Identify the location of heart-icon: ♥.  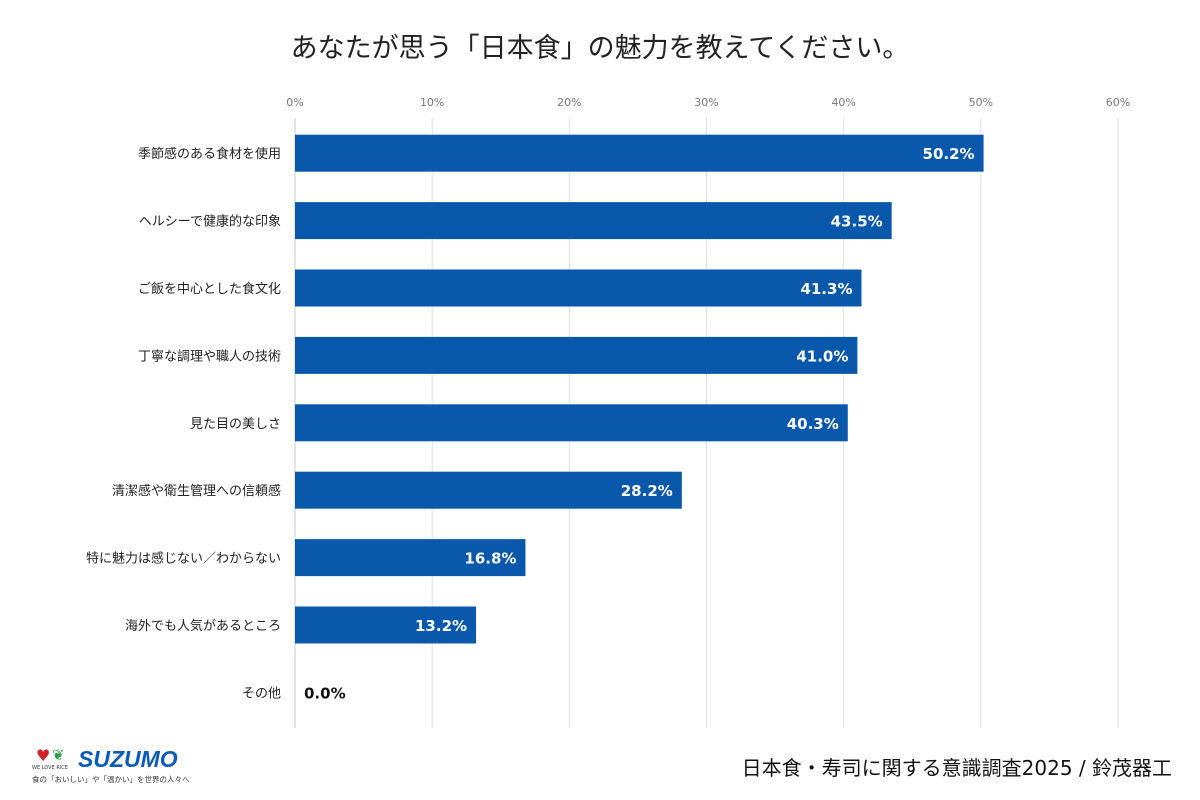
(43, 755).